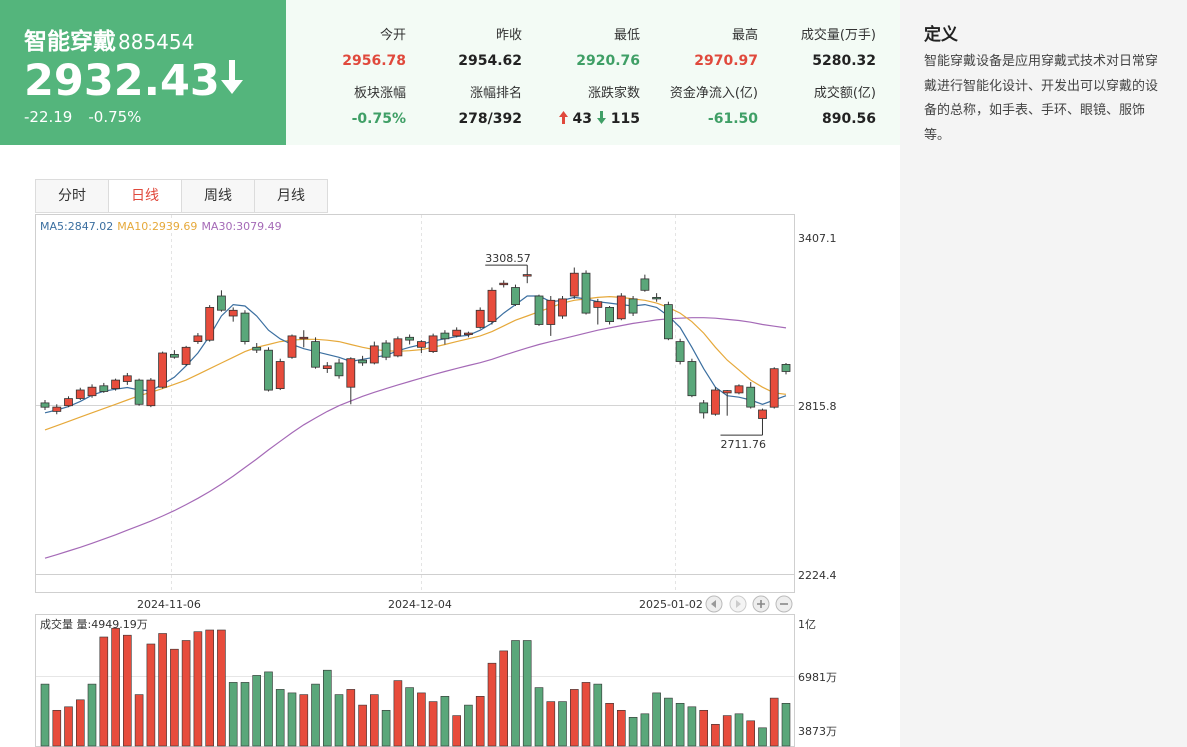 Image resolution: width=1187 pixels, height=747 pixels. I want to click on high-annotation: 3308.57, so click(508, 258).